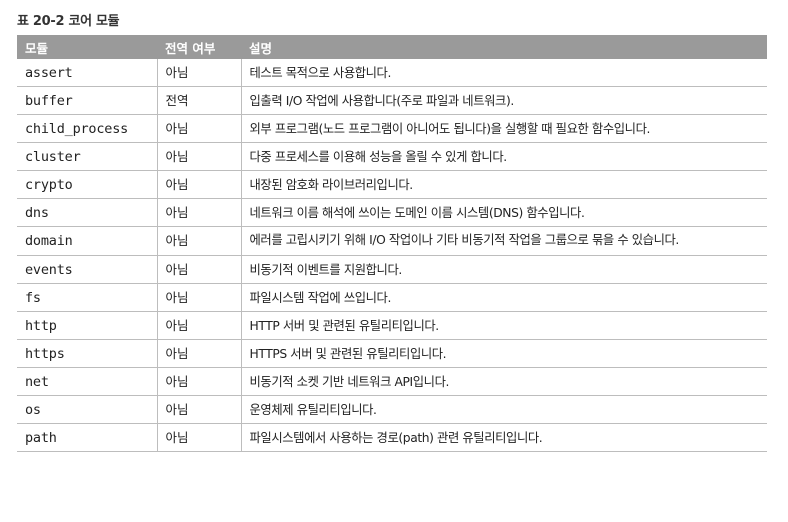 The height and width of the screenshot is (522, 788). What do you see at coordinates (87, 437) in the screenshot?
I see `module-cell: path` at bounding box center [87, 437].